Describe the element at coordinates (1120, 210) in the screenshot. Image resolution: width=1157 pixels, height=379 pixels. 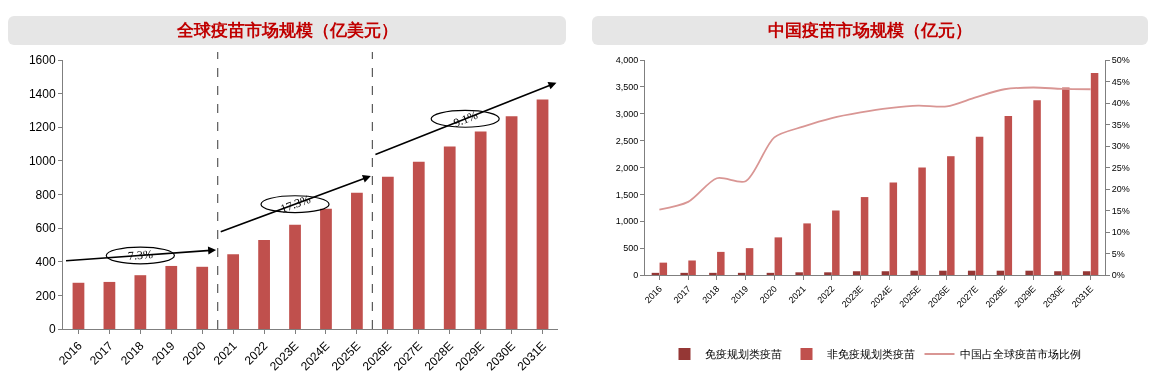
I see `y2-tick-label: 15%` at that location.